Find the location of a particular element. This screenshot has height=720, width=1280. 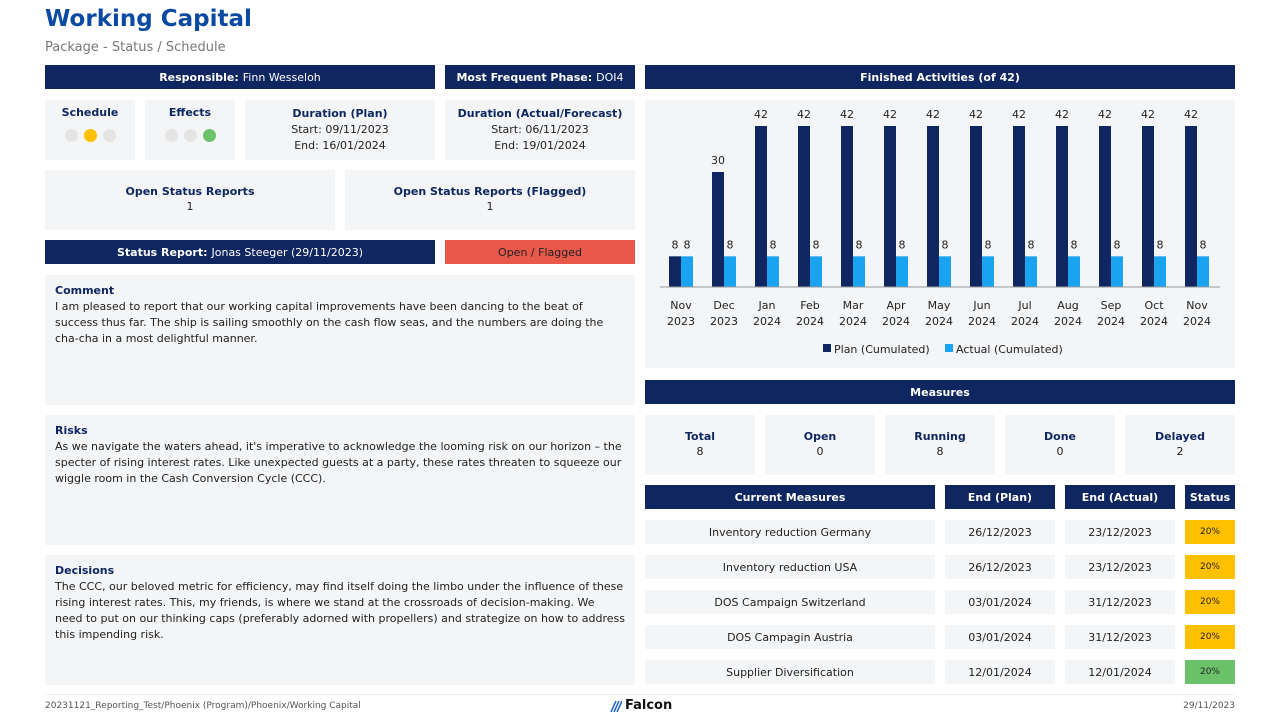

decisions-label: Decisions is located at coordinates (85, 570).